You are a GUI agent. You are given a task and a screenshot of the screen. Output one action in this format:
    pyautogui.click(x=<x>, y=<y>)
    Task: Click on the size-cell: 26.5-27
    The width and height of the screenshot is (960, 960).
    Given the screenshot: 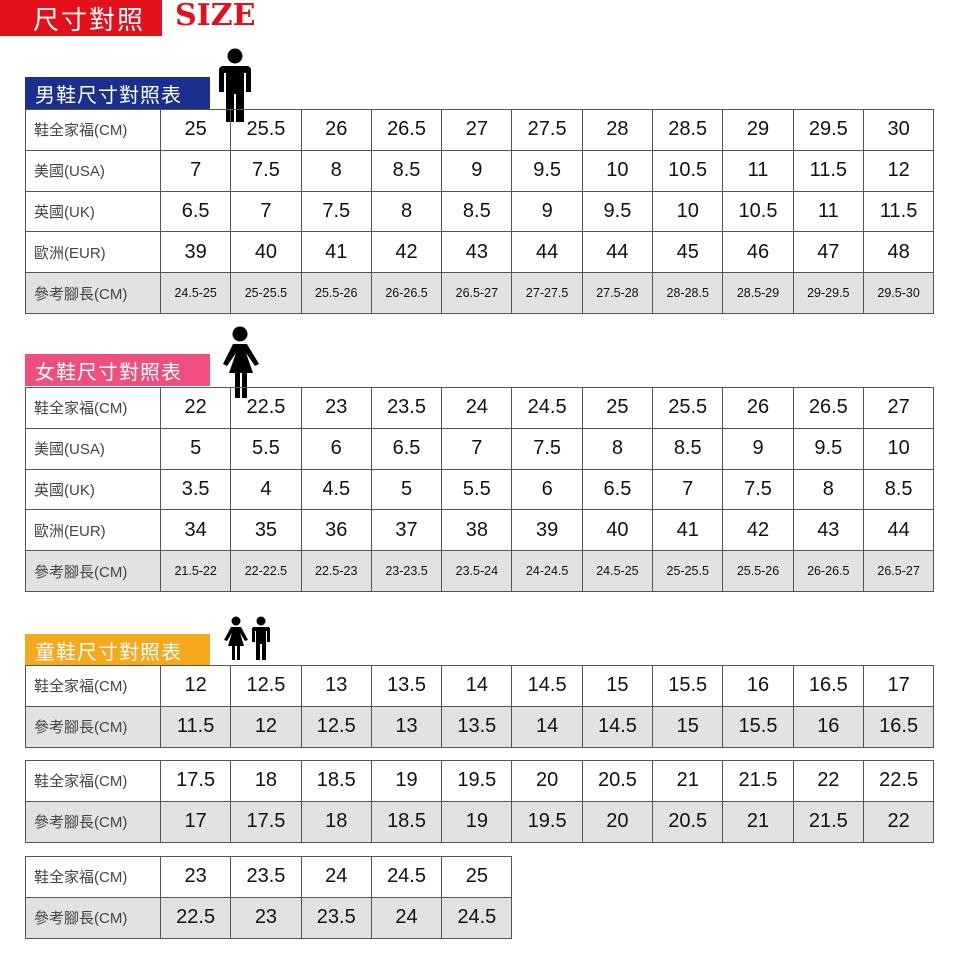 What is the action you would take?
    pyautogui.click(x=477, y=293)
    